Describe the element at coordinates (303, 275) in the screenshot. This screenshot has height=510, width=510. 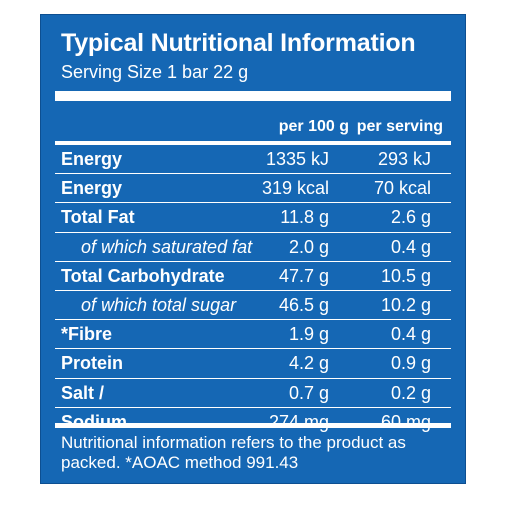
I see `value-per-100g: 47.7 g` at that location.